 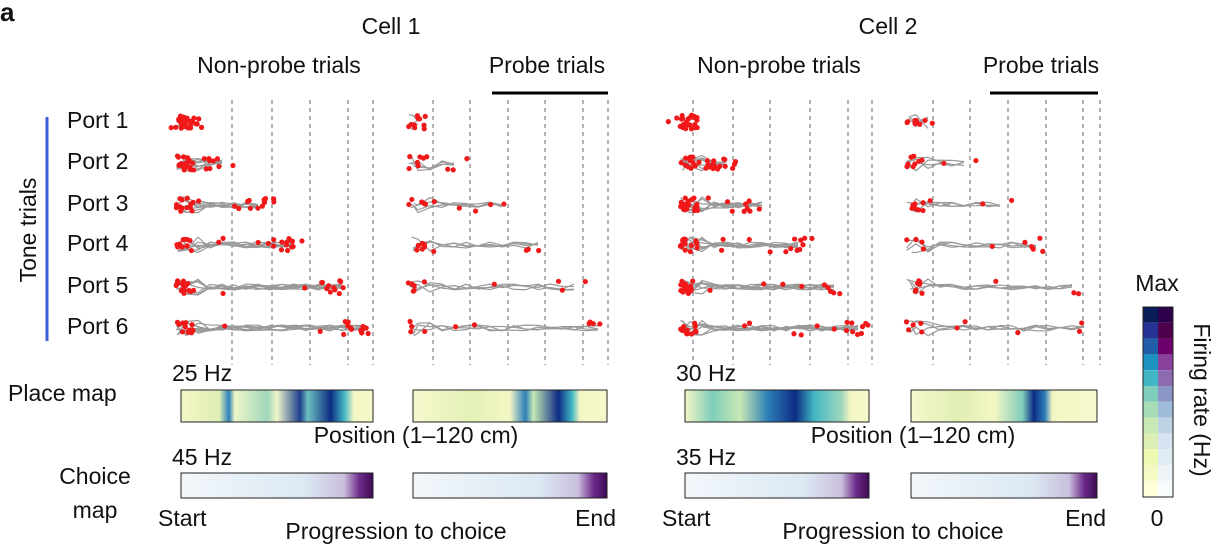 What do you see at coordinates (95, 476) in the screenshot?
I see `choice-map-label: Choice` at bounding box center [95, 476].